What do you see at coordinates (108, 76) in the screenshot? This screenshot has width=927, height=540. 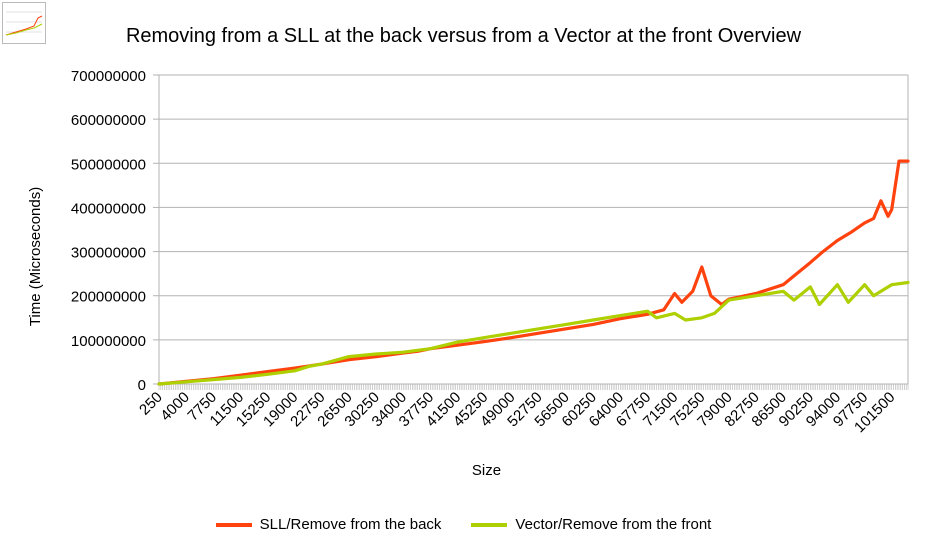 I see `y-tick-label: 700000000` at bounding box center [108, 76].